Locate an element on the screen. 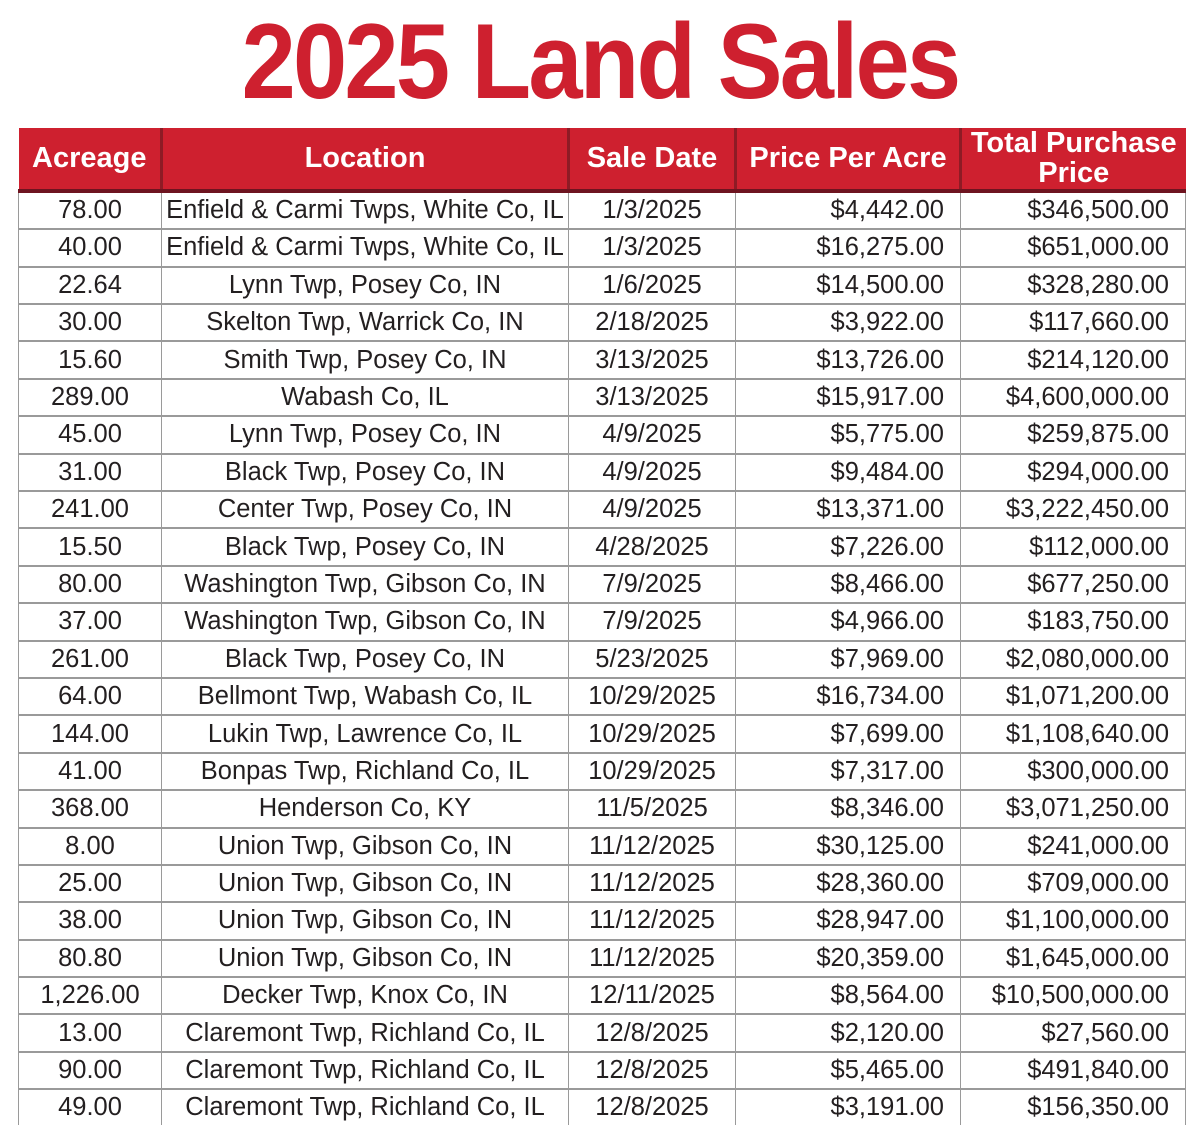 The height and width of the screenshot is (1125, 1200). acreage-cell: 64.00 is located at coordinates (90, 696).